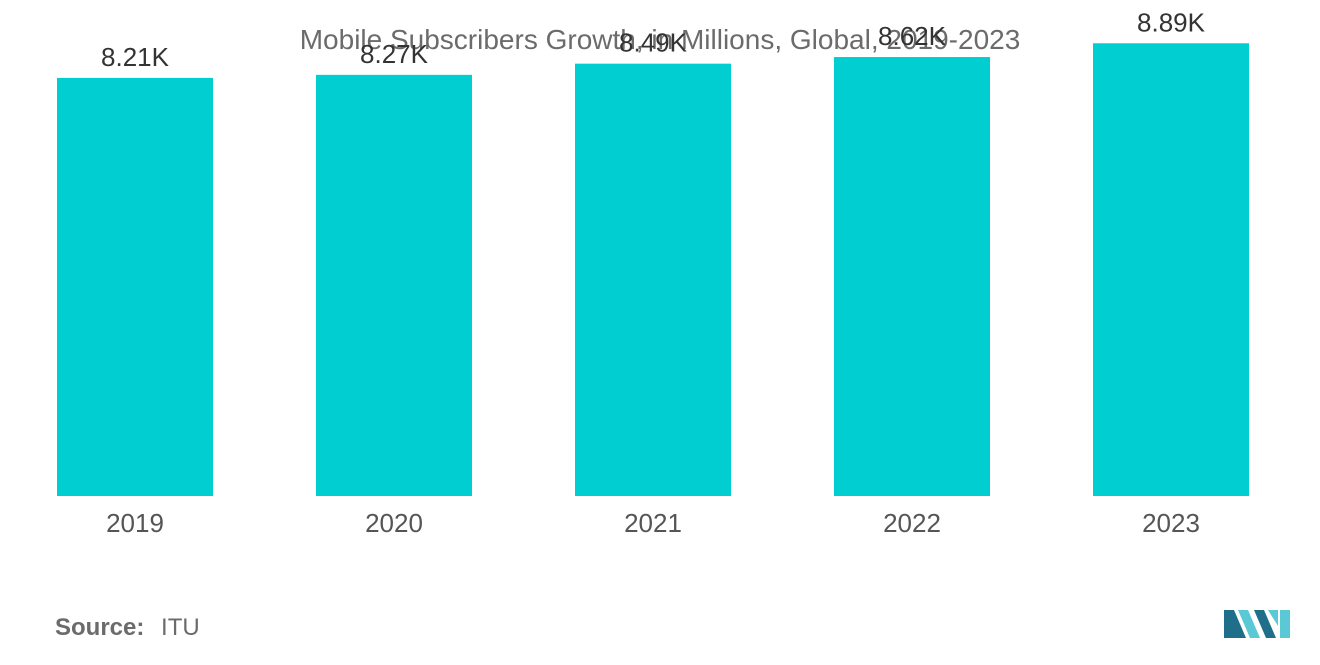 The width and height of the screenshot is (1320, 665). I want to click on x-tick-label-2023: 2023, so click(1171, 523).